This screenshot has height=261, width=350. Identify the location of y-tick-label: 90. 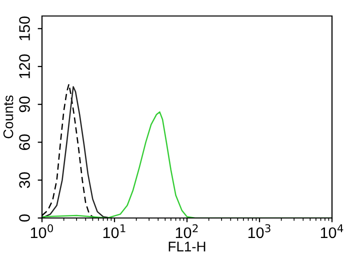
(24, 104).